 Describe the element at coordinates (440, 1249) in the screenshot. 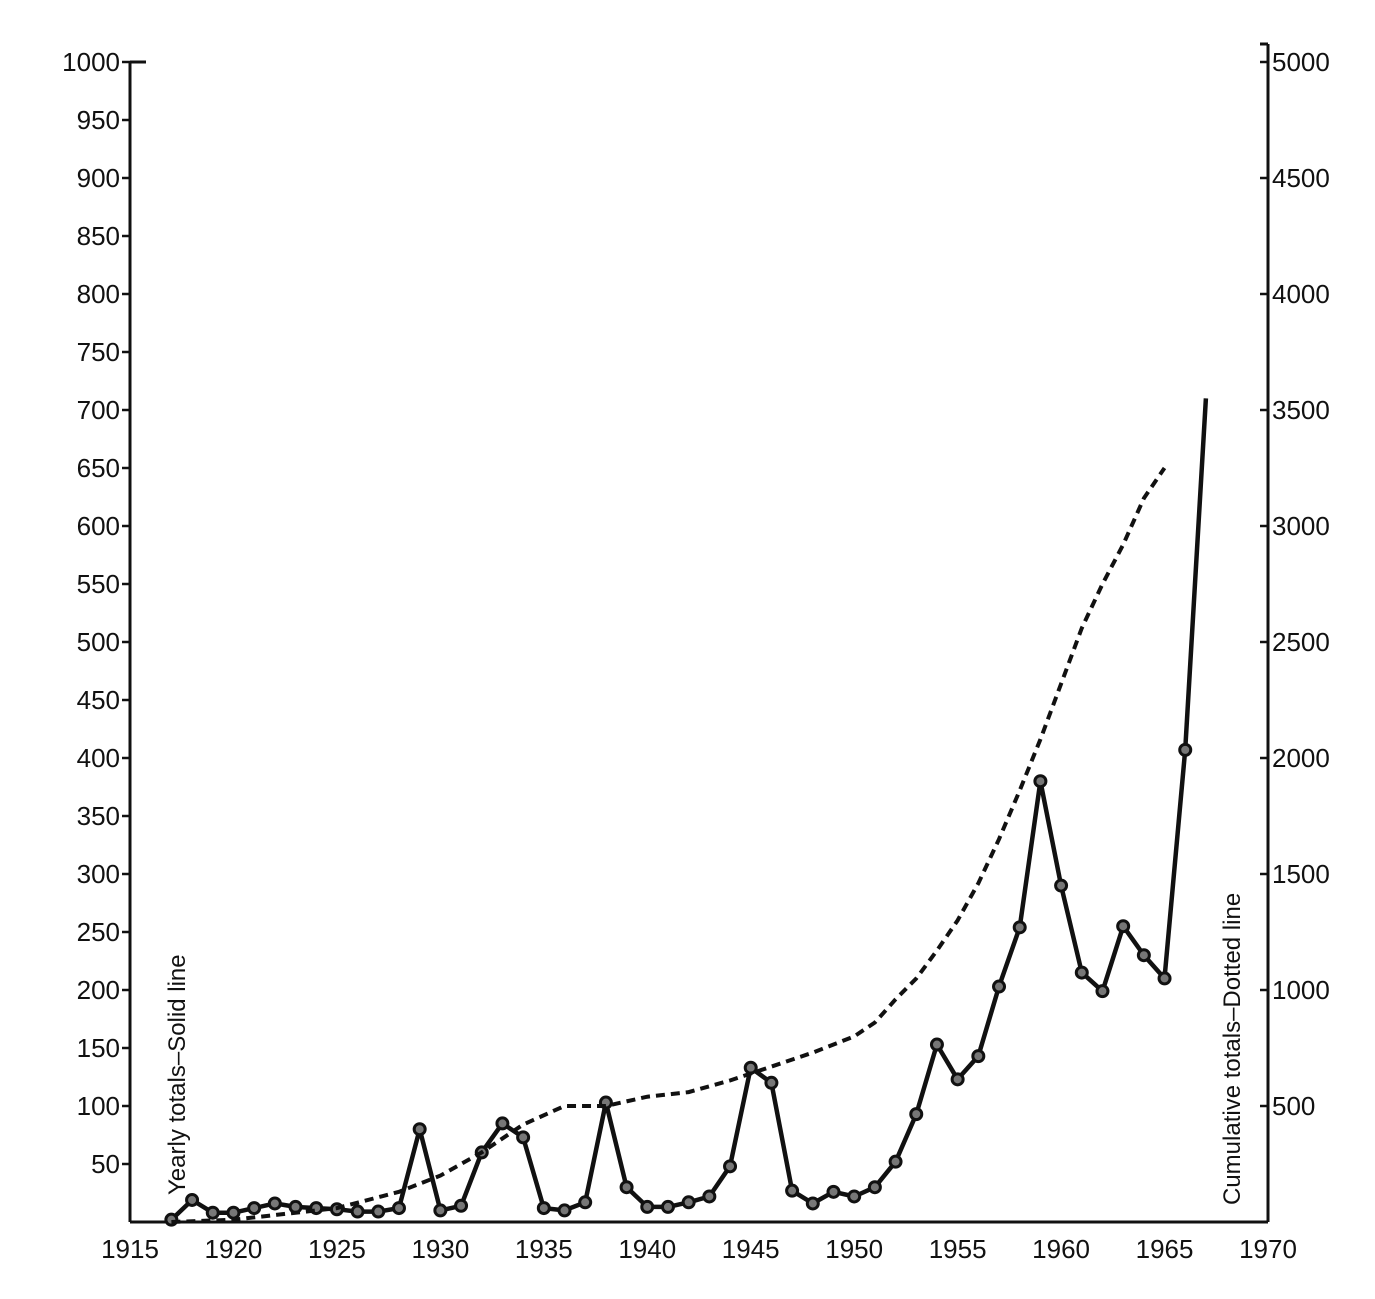

I see `x-tick-label: 1930` at that location.